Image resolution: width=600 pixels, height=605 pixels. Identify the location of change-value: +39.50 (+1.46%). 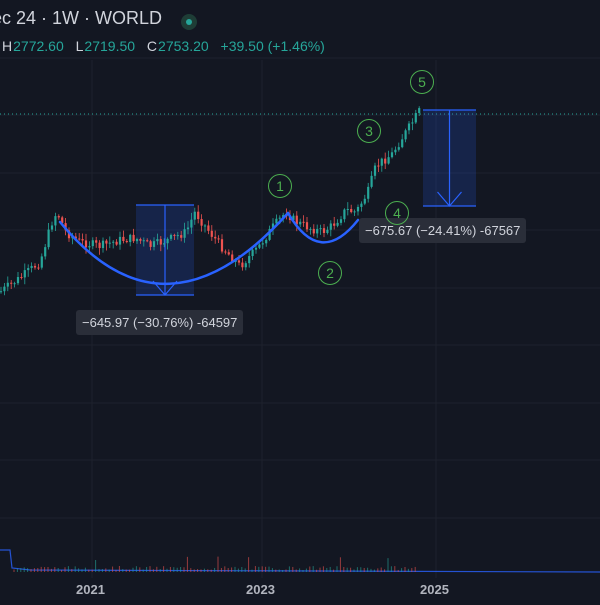
(272, 46).